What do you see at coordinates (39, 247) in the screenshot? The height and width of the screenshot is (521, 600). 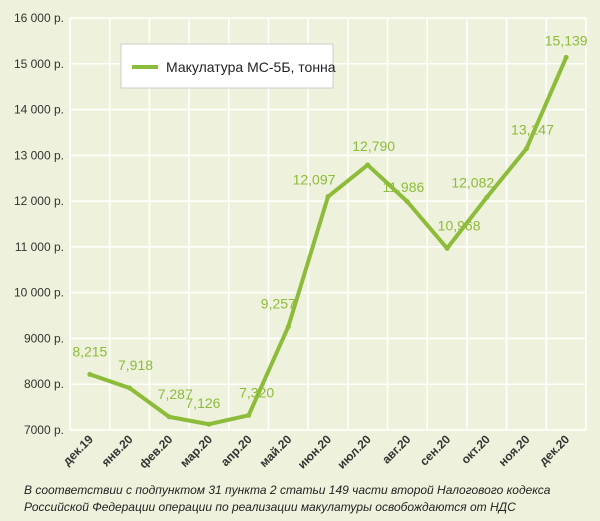 I see `y-tick-label: 11 000 р.` at bounding box center [39, 247].